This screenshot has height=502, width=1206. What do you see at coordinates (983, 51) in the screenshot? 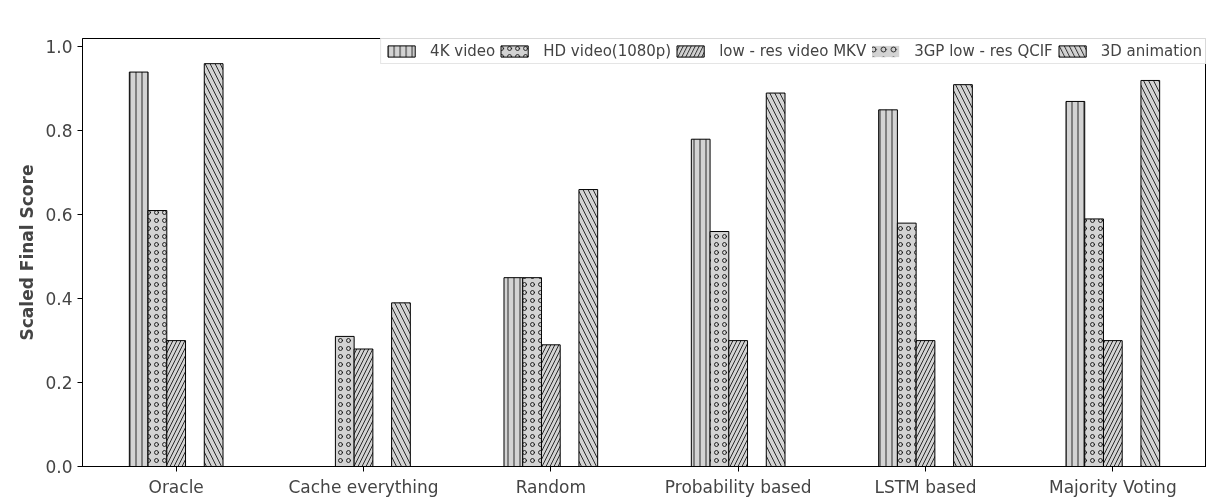
I see `legend-label: 3GP low - res QCIF` at bounding box center [983, 51].